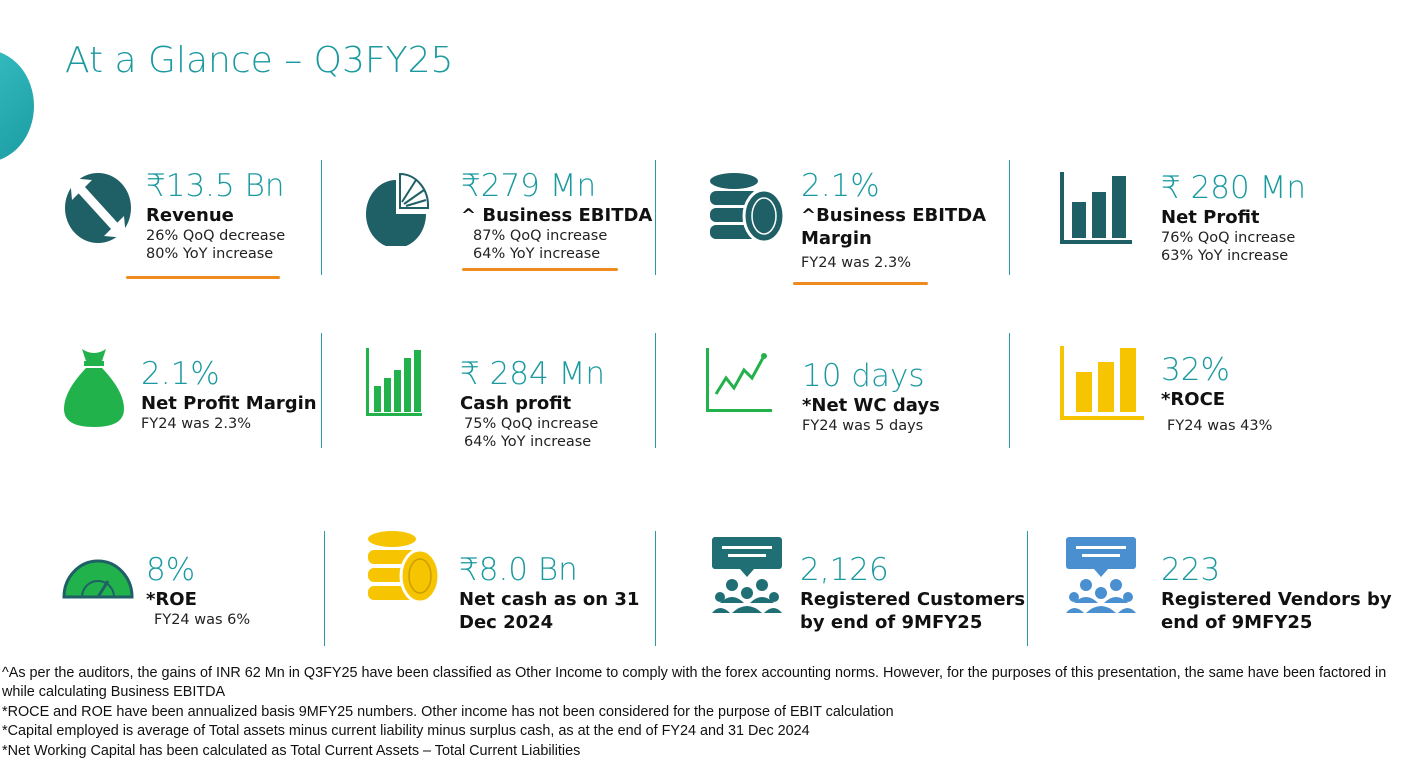  Describe the element at coordinates (398, 209) in the screenshot. I see `pie-chart-icon` at that location.